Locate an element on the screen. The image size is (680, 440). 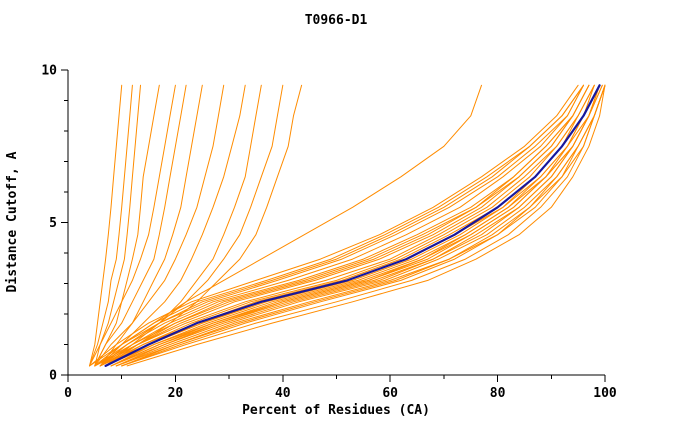
y-tick-label: 10 is located at coordinates (49, 71).